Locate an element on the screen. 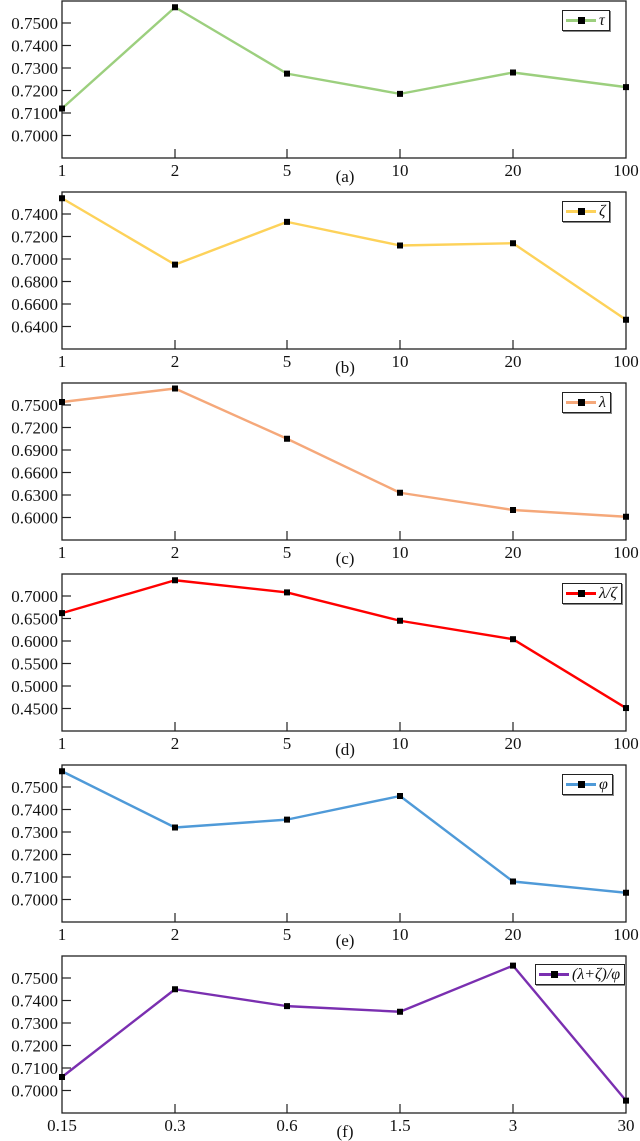  y-tick-label: 0.5000 is located at coordinates (34, 686).